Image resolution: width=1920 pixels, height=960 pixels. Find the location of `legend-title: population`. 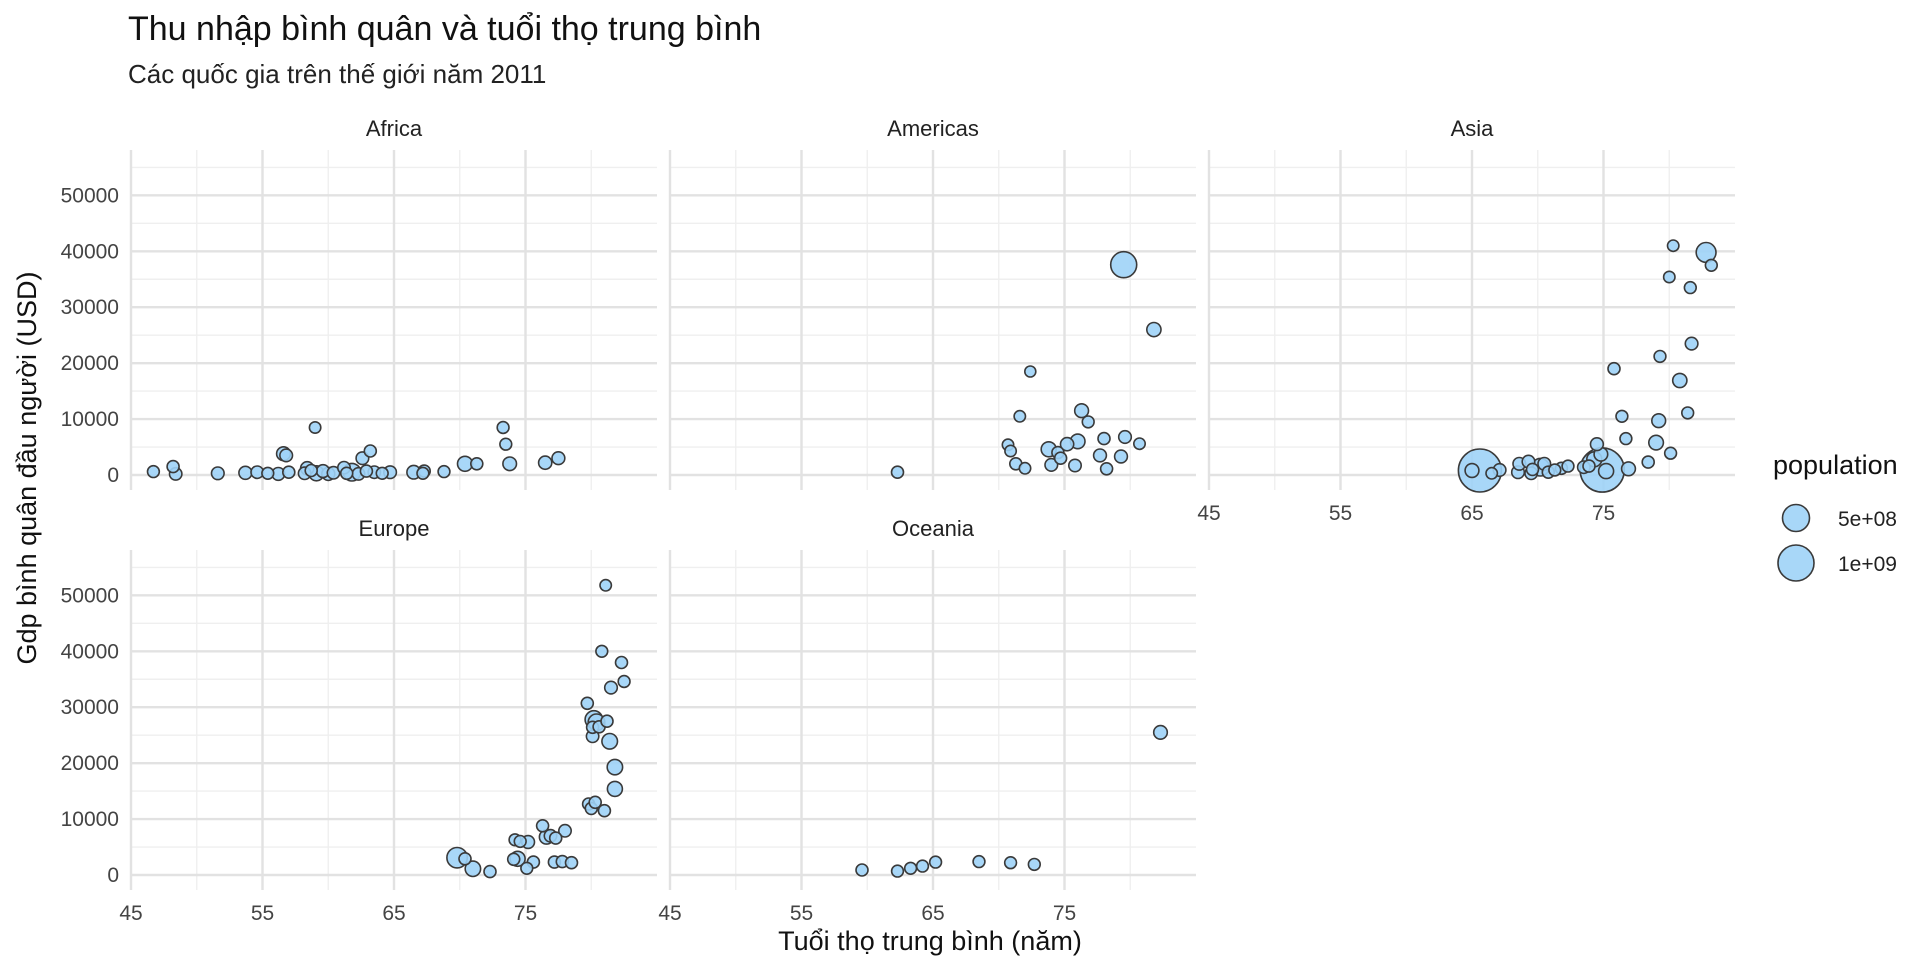

legend-title: population is located at coordinates (1835, 465).